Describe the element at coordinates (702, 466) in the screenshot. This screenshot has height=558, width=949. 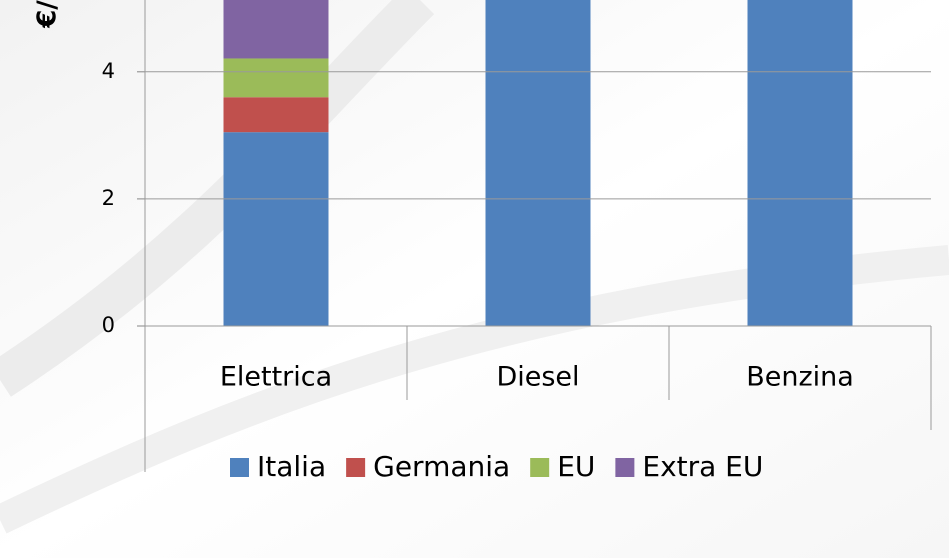
I see `legend-label: Extra EU` at that location.